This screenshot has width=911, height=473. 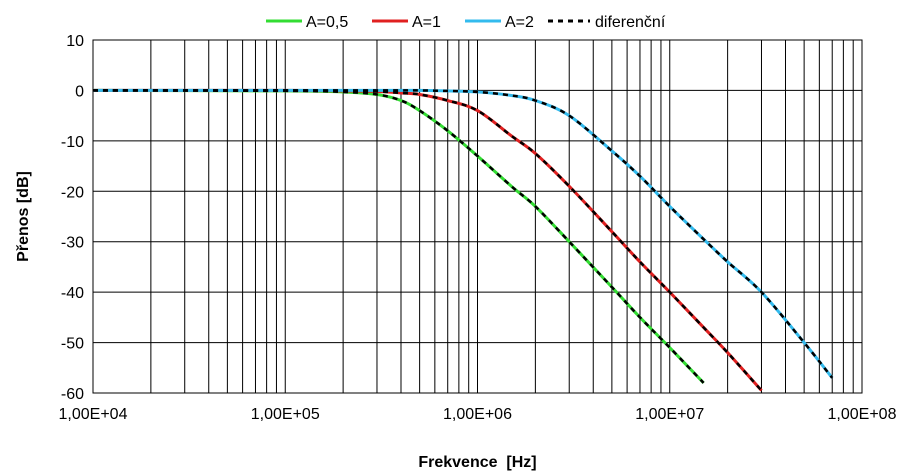 I want to click on x-tick-label: 1,00E+08, so click(x=862, y=414).